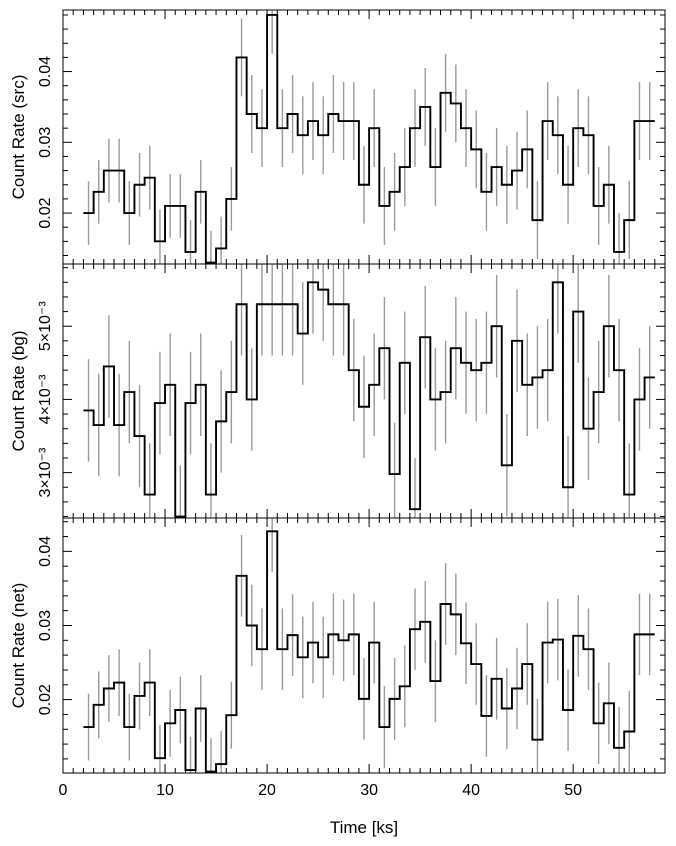 This screenshot has height=846, width=676. What do you see at coordinates (471, 790) in the screenshot?
I see `x-tick-label: 40` at bounding box center [471, 790].